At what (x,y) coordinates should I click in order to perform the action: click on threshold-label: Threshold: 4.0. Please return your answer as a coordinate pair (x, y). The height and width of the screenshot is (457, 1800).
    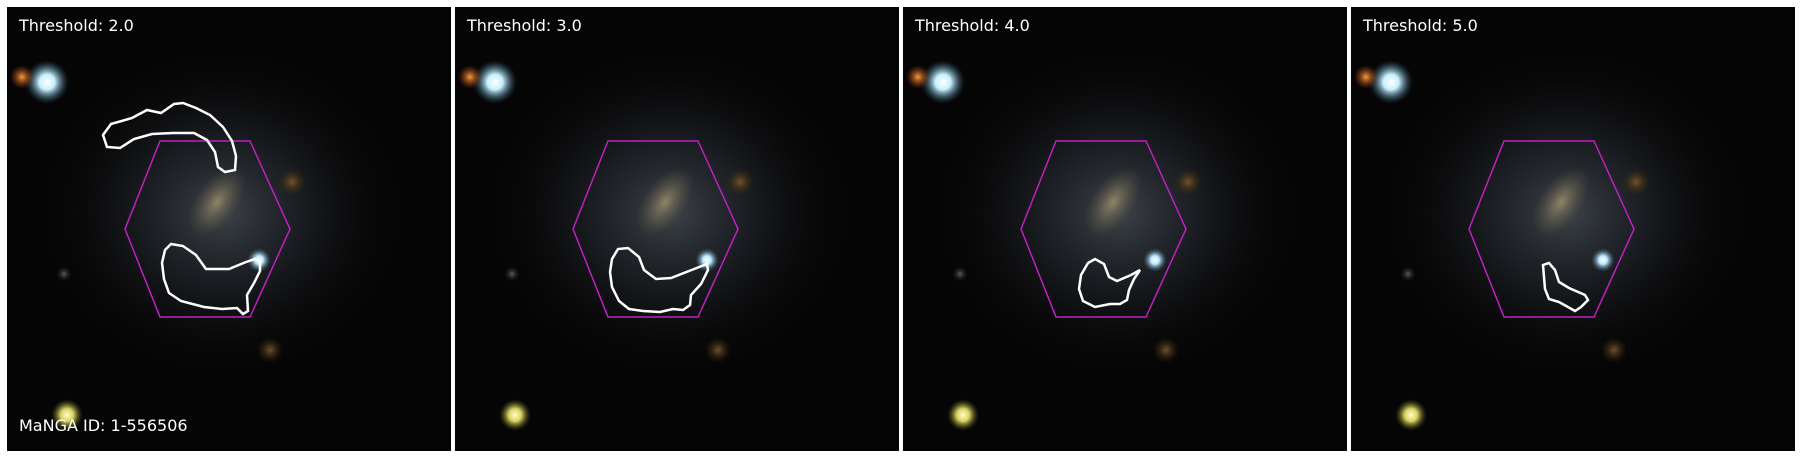
    Looking at the image, I should click on (972, 25).